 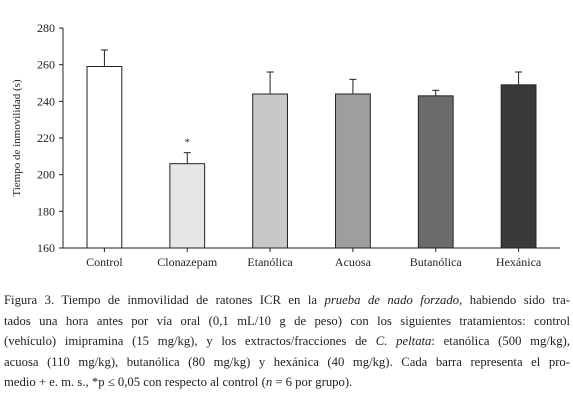 What do you see at coordinates (403, 341) in the screenshot?
I see `caption-italic-text: C. peltata` at bounding box center [403, 341].